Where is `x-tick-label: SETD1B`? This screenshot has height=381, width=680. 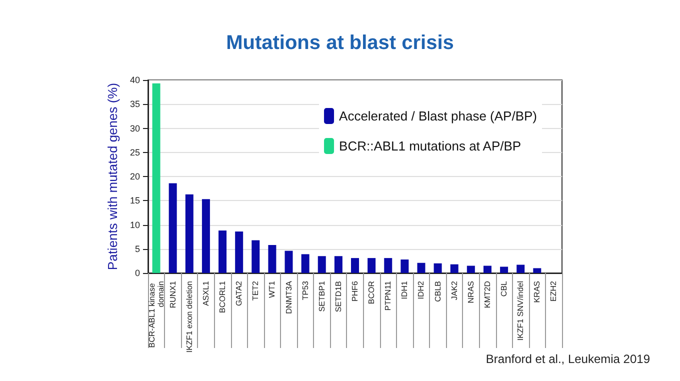
x-tick-label: SETD1B is located at coordinates (338, 296).